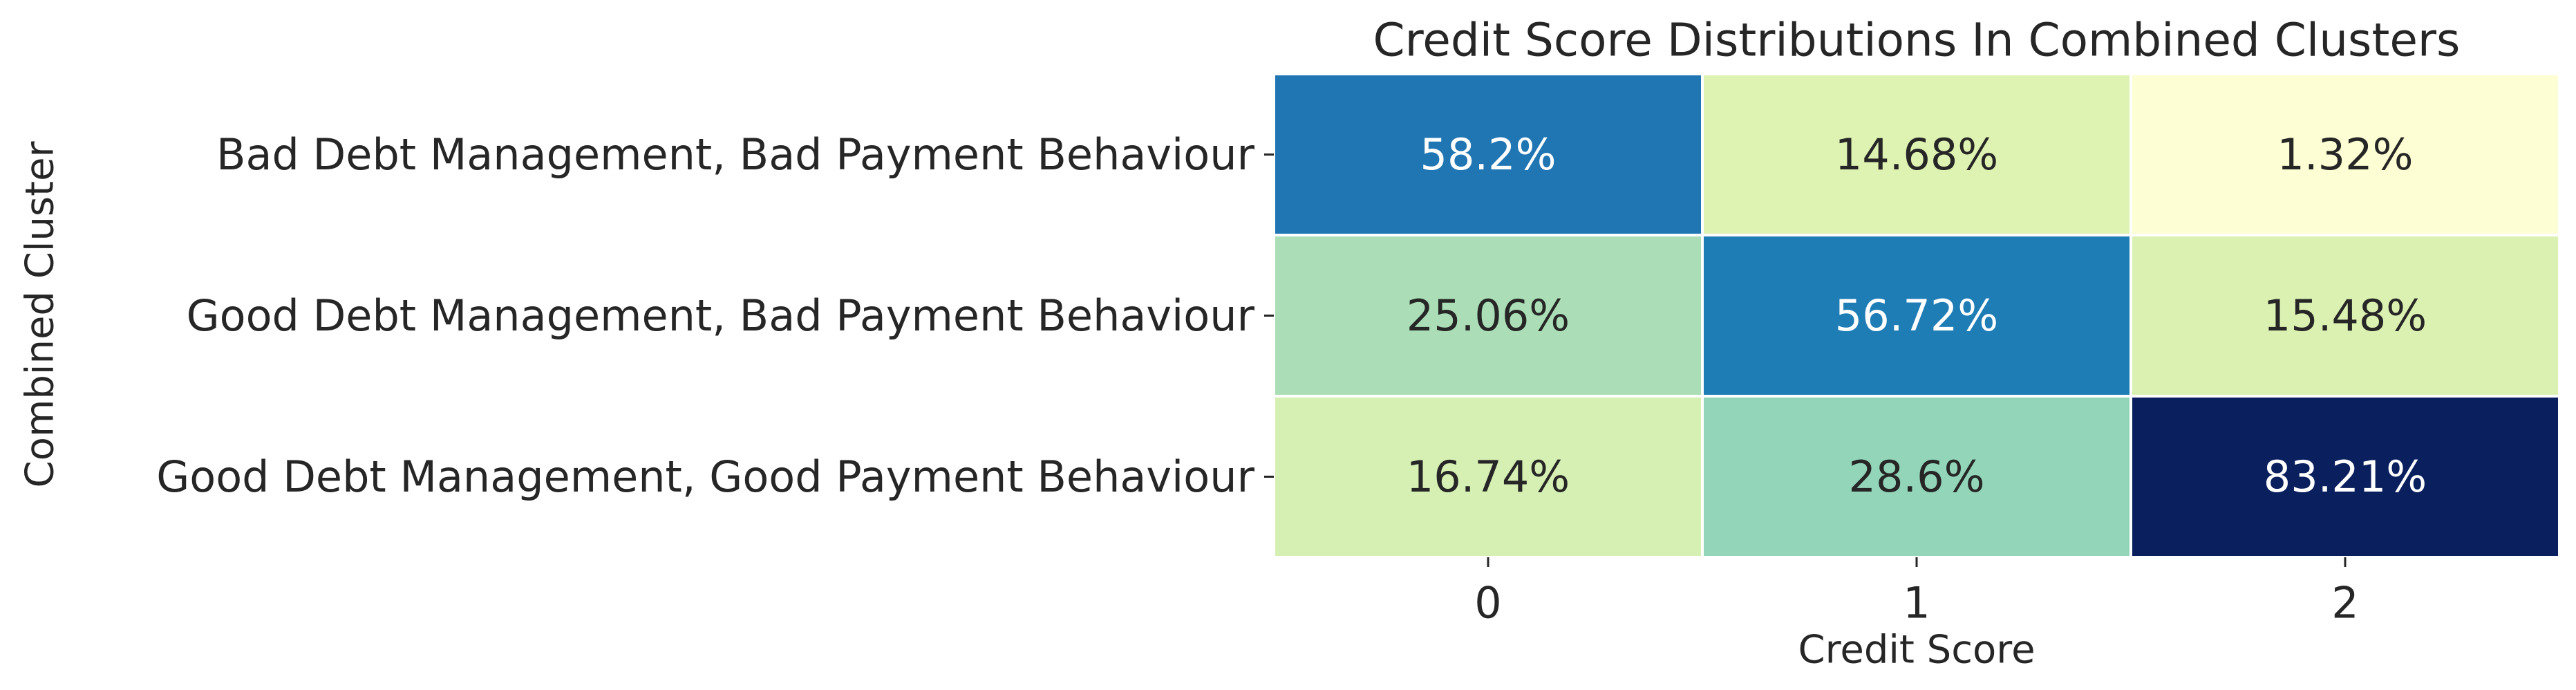  I want to click on heatmap-cell-r1-c1, so click(1916, 316).